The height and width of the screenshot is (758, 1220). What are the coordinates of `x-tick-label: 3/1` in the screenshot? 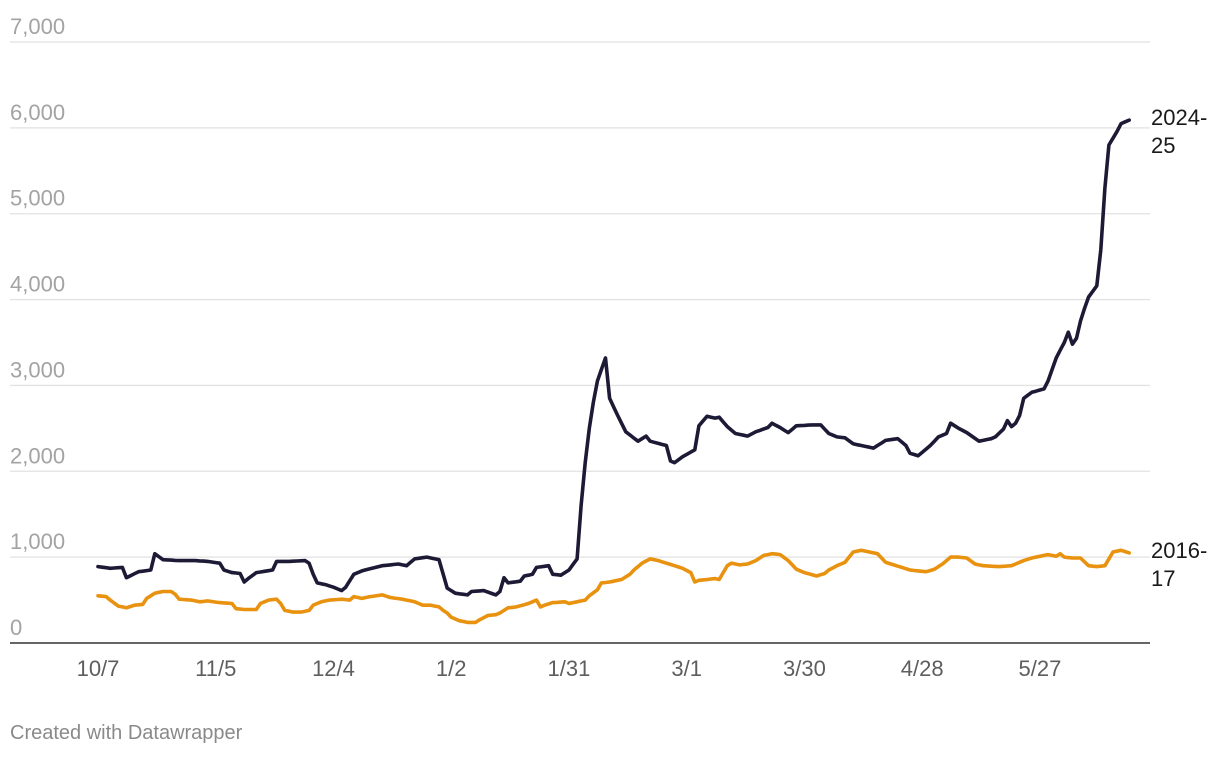 It's located at (686, 668).